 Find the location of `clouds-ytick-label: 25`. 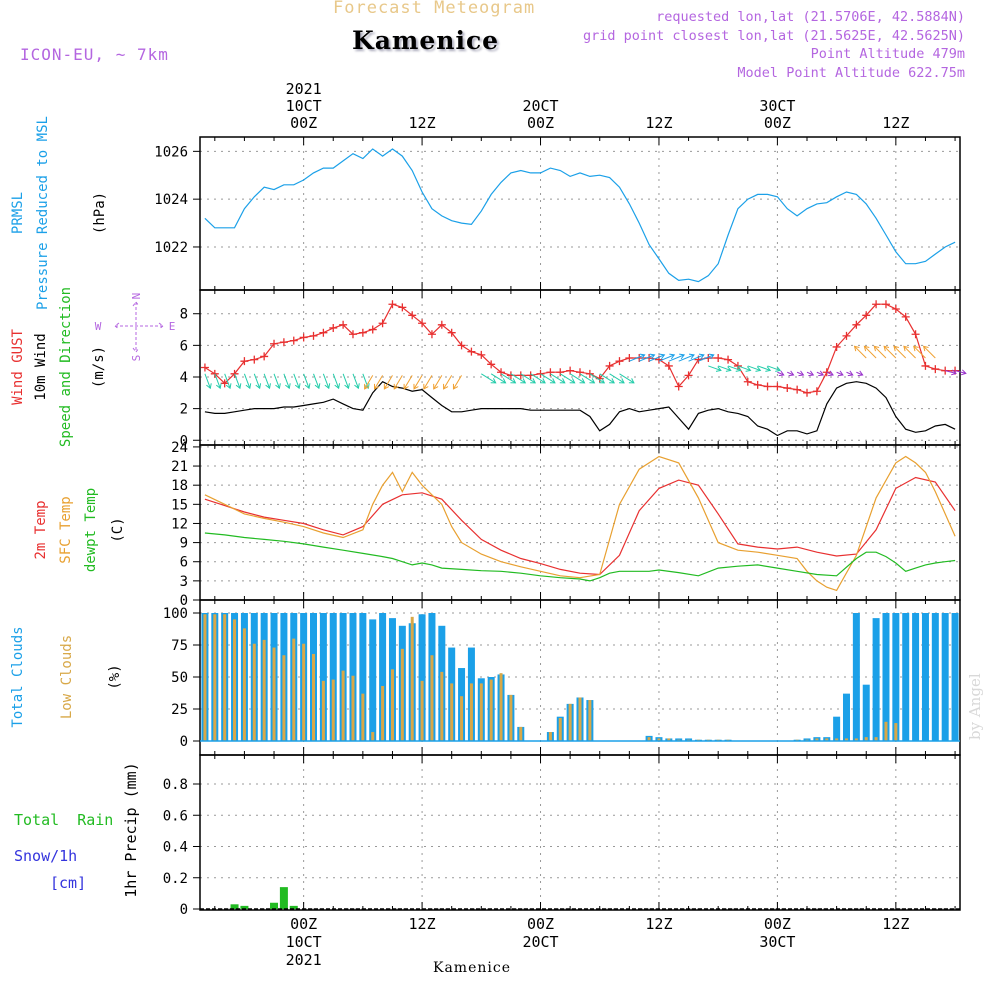

clouds-ytick-label: 25 is located at coordinates (179, 710).